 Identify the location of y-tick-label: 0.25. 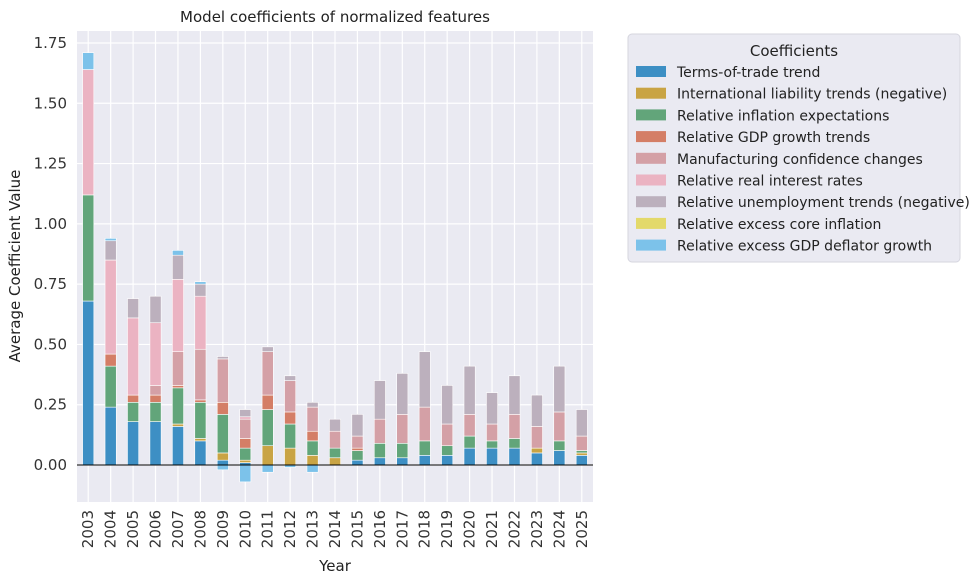
(50, 405).